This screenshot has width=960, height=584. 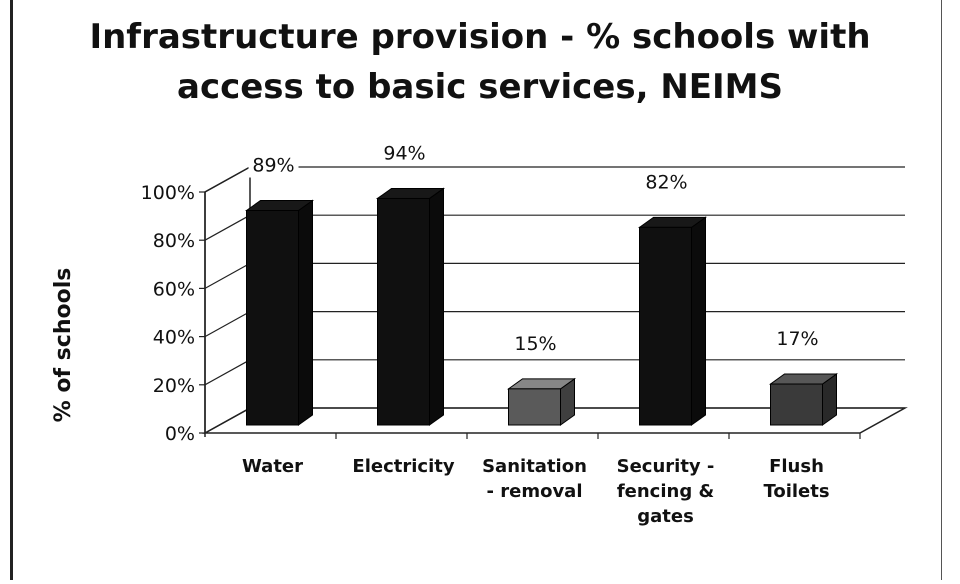 What do you see at coordinates (174, 289) in the screenshot?
I see `y-tick-label: 60%` at bounding box center [174, 289].